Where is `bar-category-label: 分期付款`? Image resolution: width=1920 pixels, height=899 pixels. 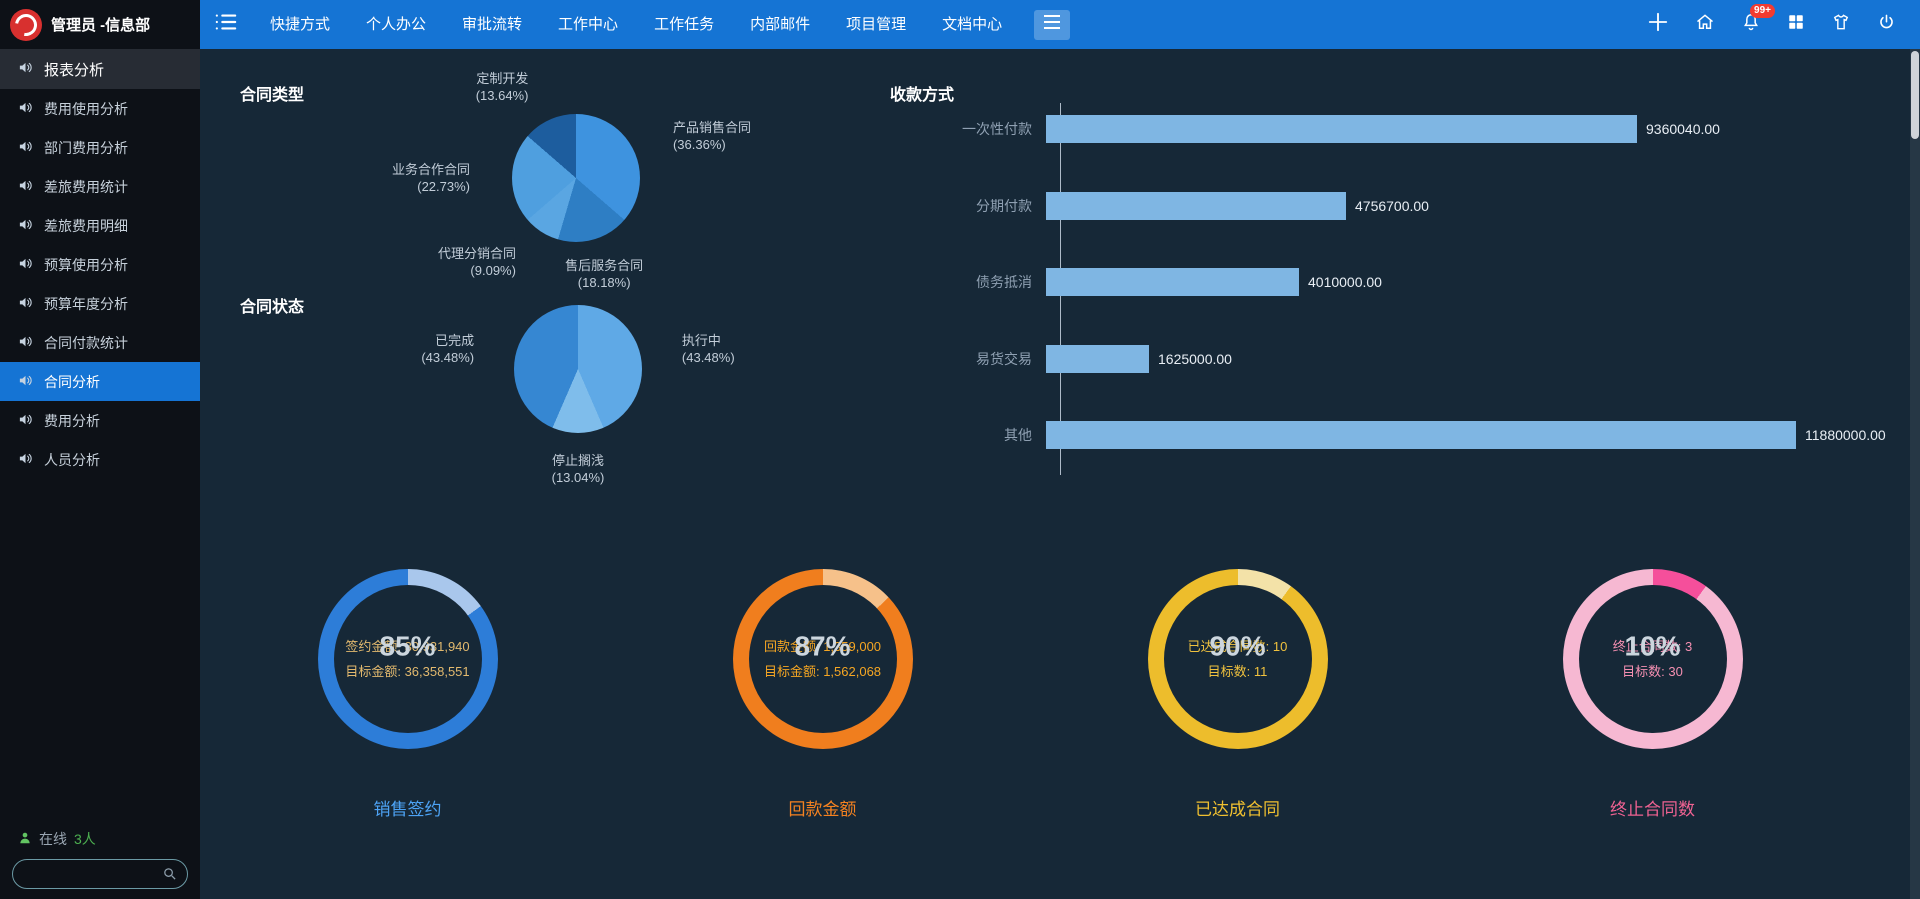 bar-category-label: 分期付款 is located at coordinates (1004, 205).